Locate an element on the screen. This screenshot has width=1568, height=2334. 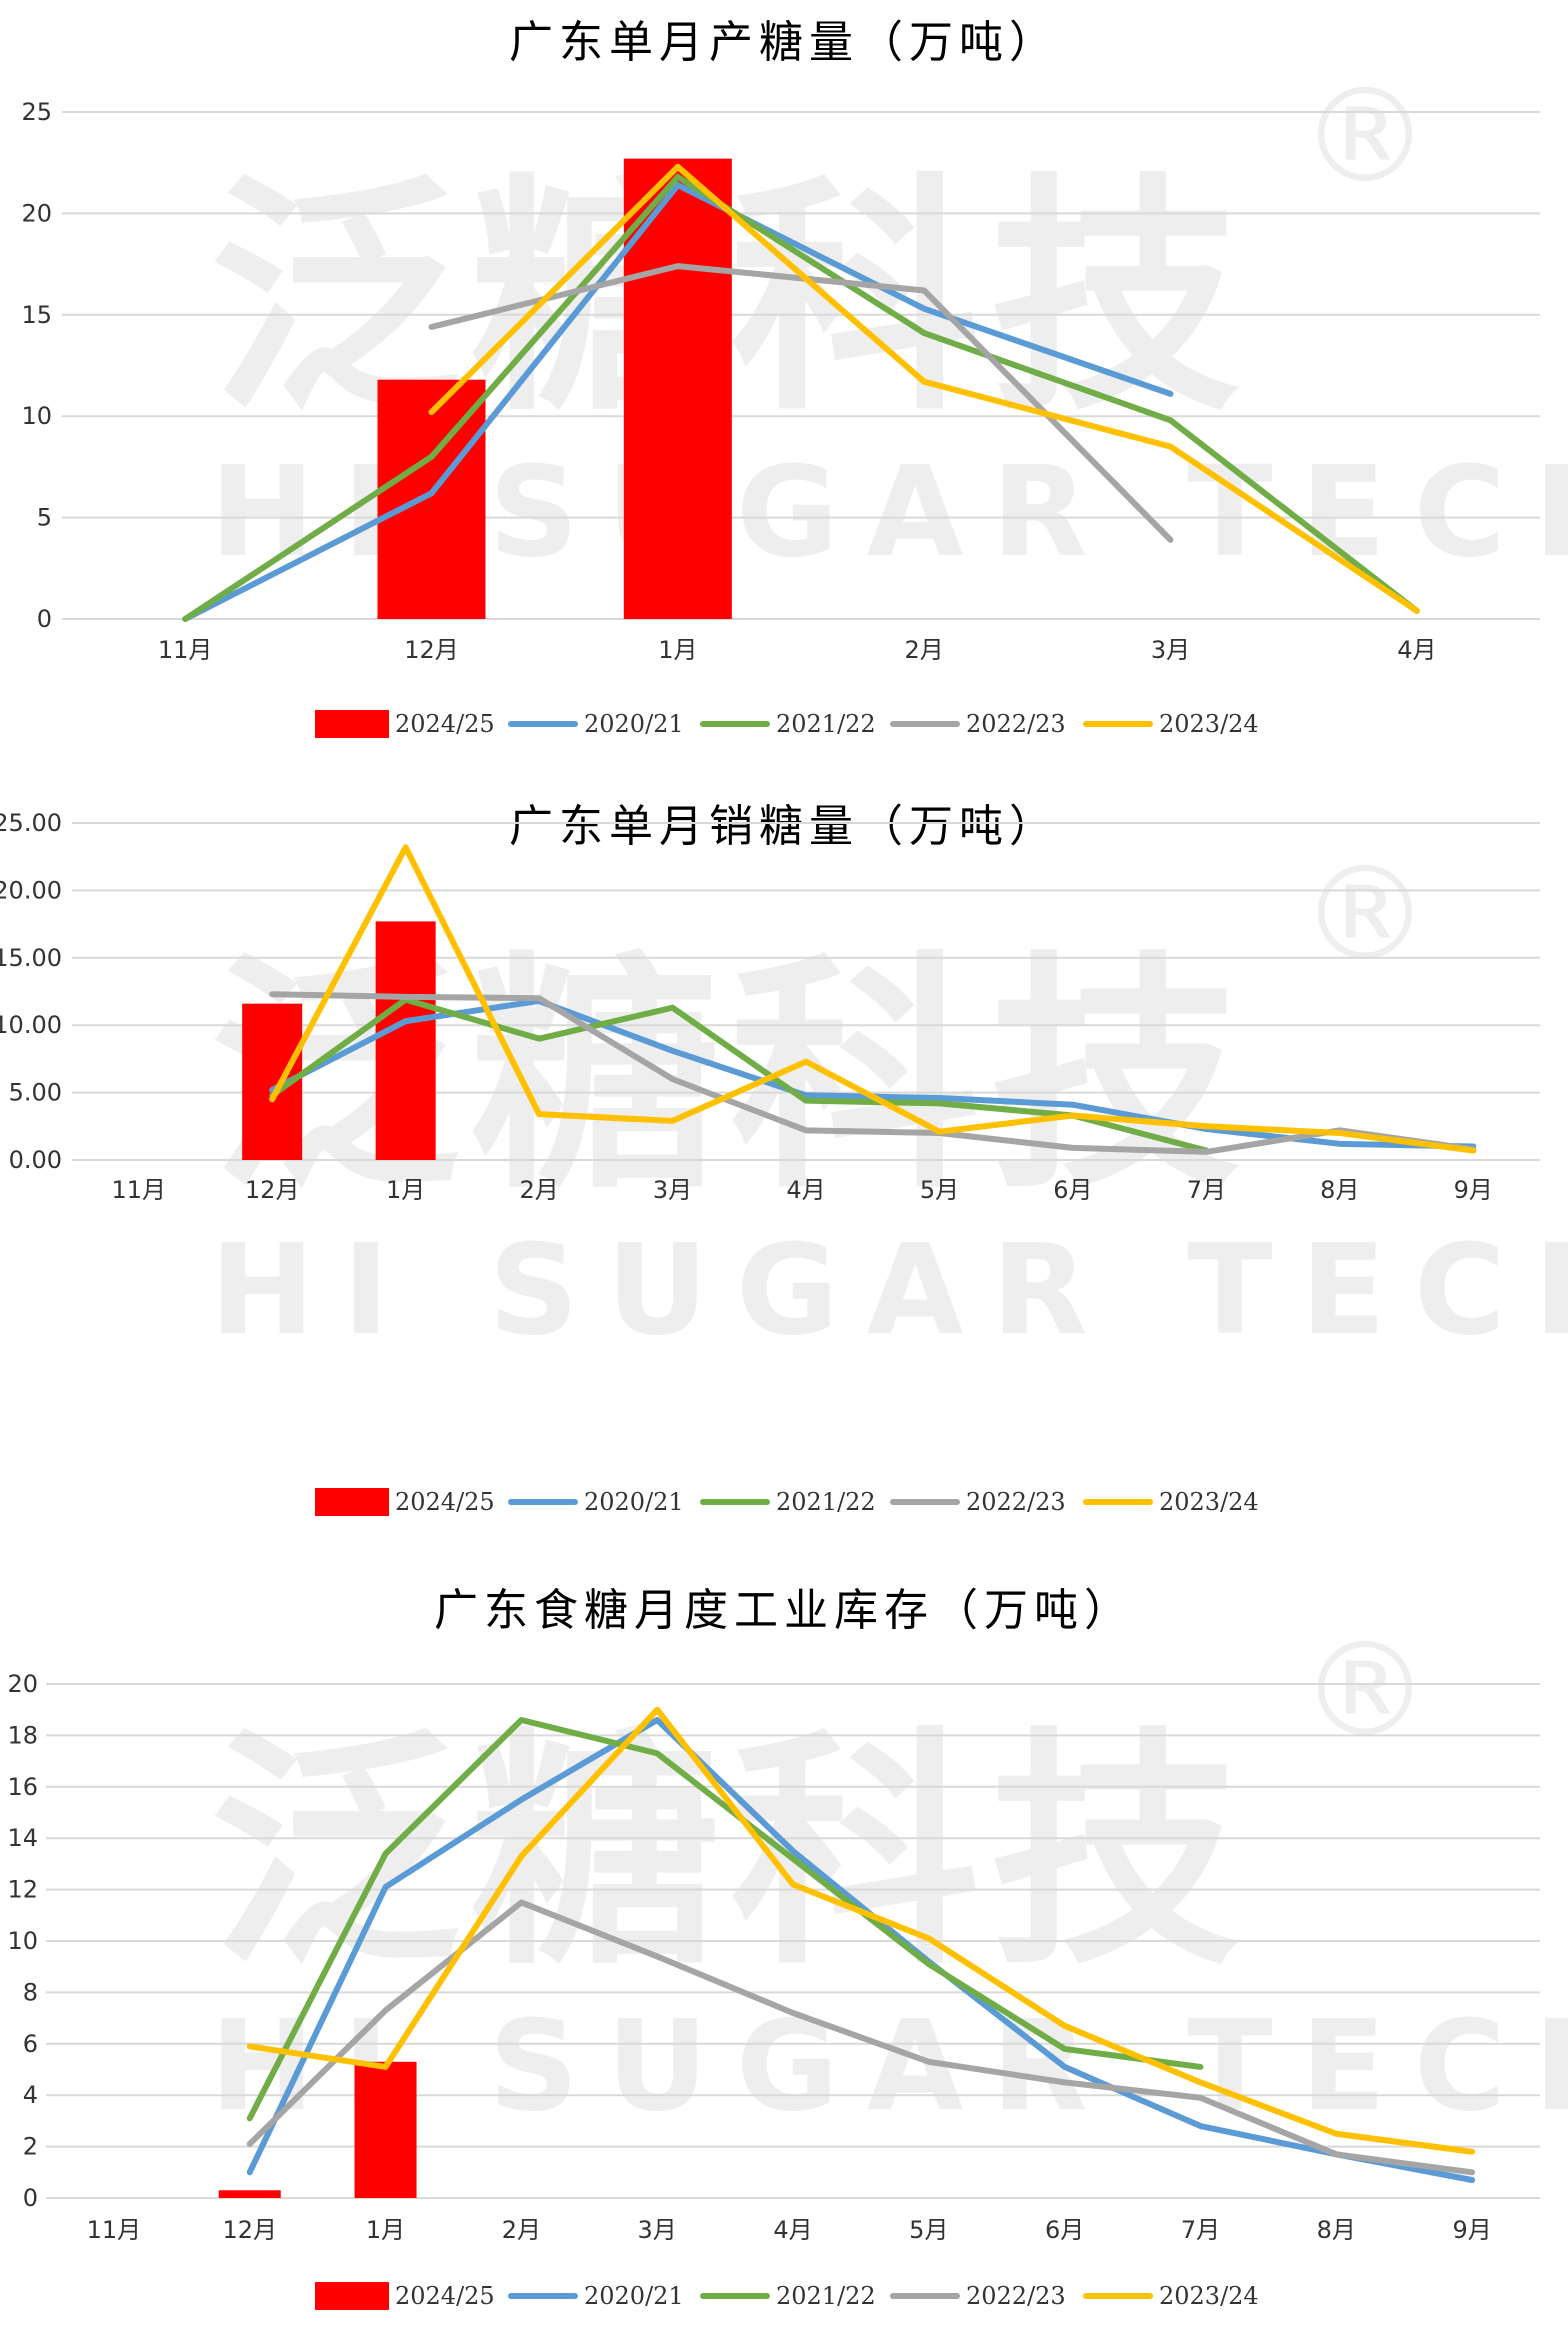
x-tick-label: 7月 is located at coordinates (1206, 1190).